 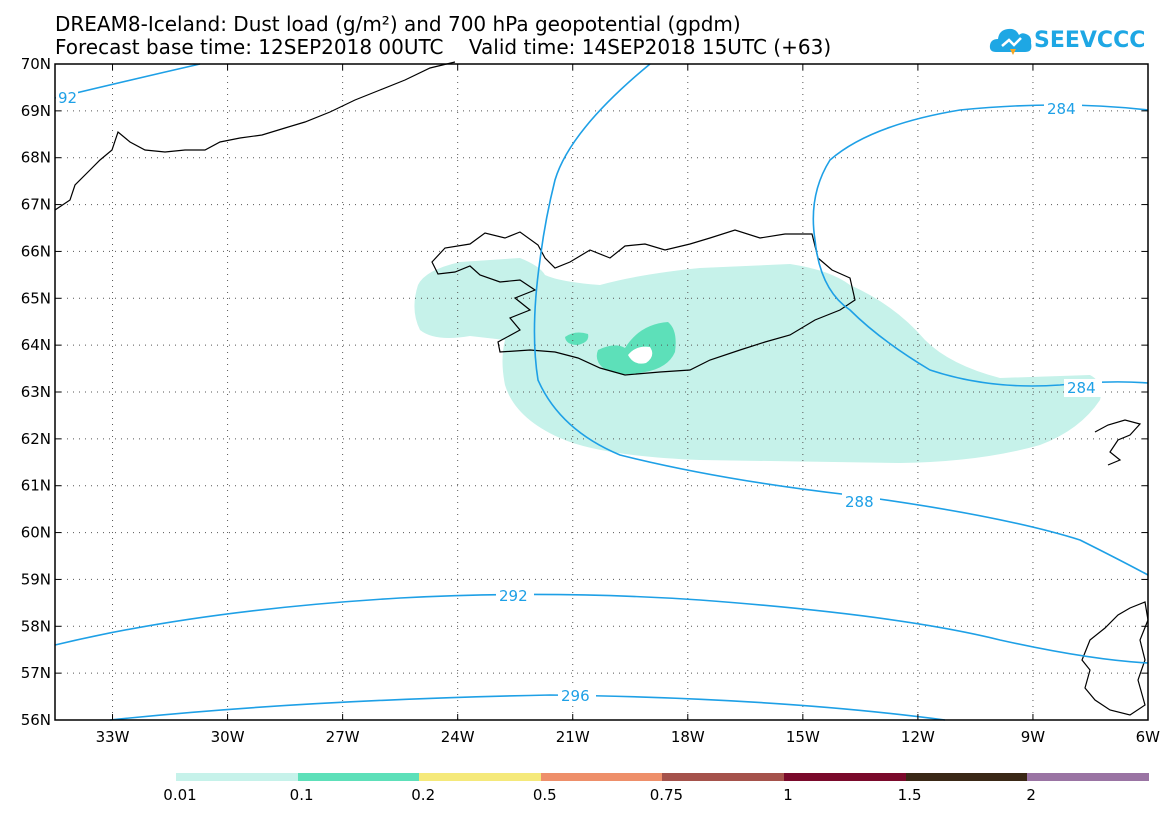 I want to click on lat-tick-label: 66N, so click(x=36, y=251).